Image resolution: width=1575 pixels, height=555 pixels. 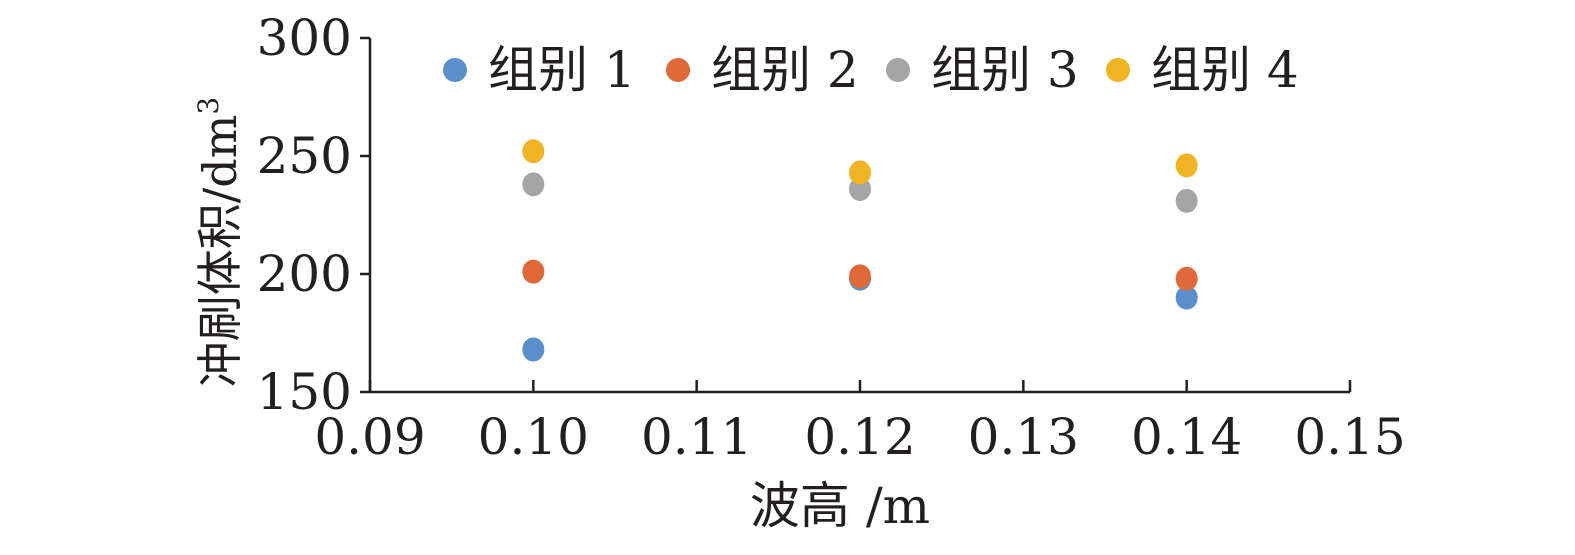 What do you see at coordinates (1186, 437) in the screenshot?
I see `x-tick-label: 0.14` at bounding box center [1186, 437].